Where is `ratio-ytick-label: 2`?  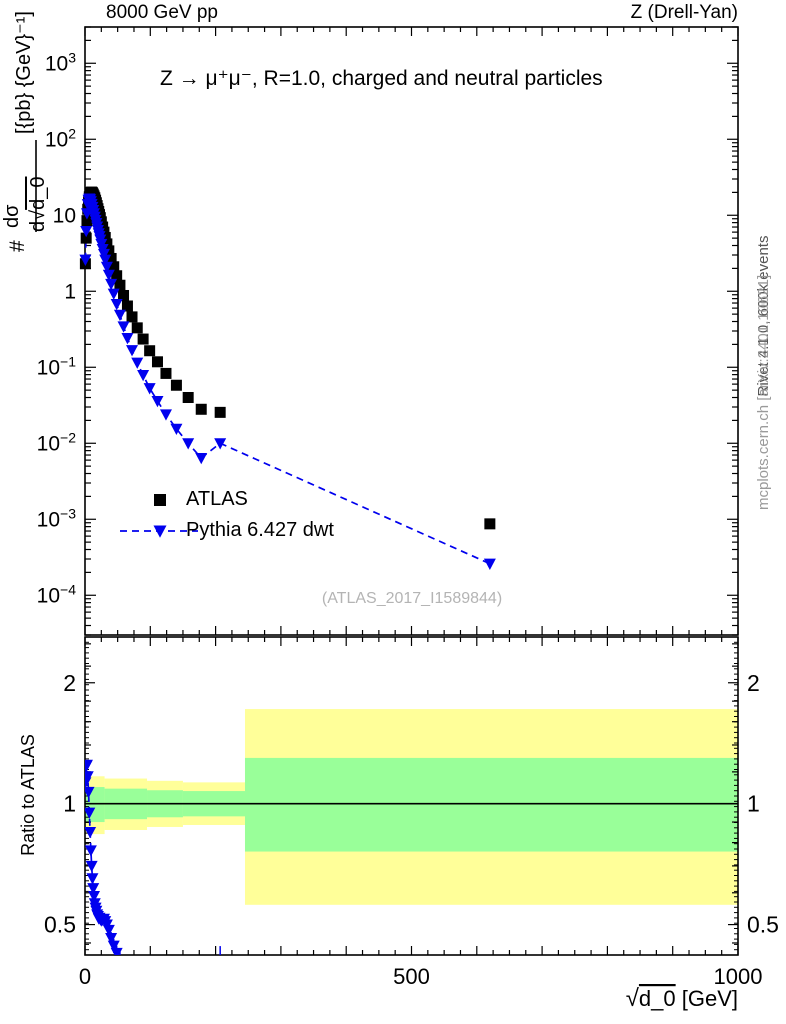
ratio-ytick-label: 2 is located at coordinates (69, 683).